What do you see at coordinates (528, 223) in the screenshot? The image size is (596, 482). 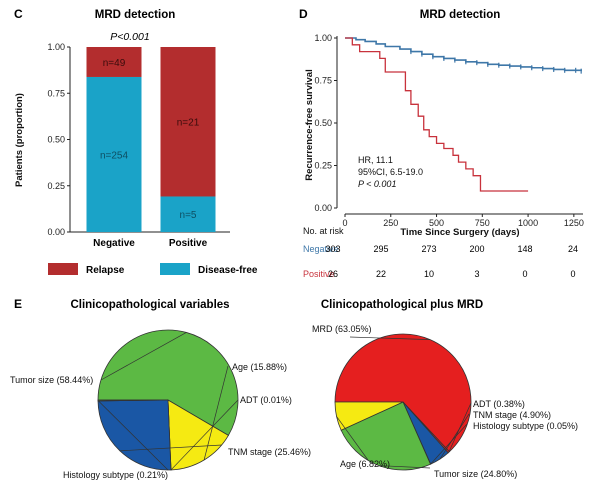 I see `panel-d-x-tick-label: 1000` at bounding box center [528, 223].